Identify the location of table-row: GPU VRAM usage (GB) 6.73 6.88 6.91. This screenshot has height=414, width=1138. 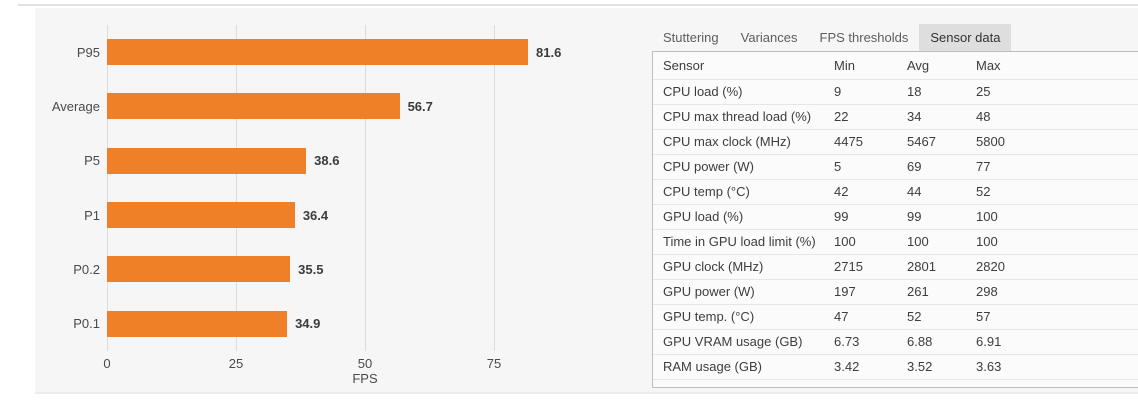
(895, 342).